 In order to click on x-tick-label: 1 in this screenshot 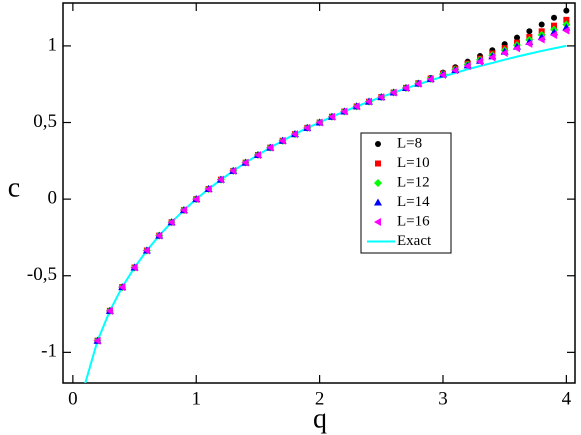, I will do `click(196, 398)`.